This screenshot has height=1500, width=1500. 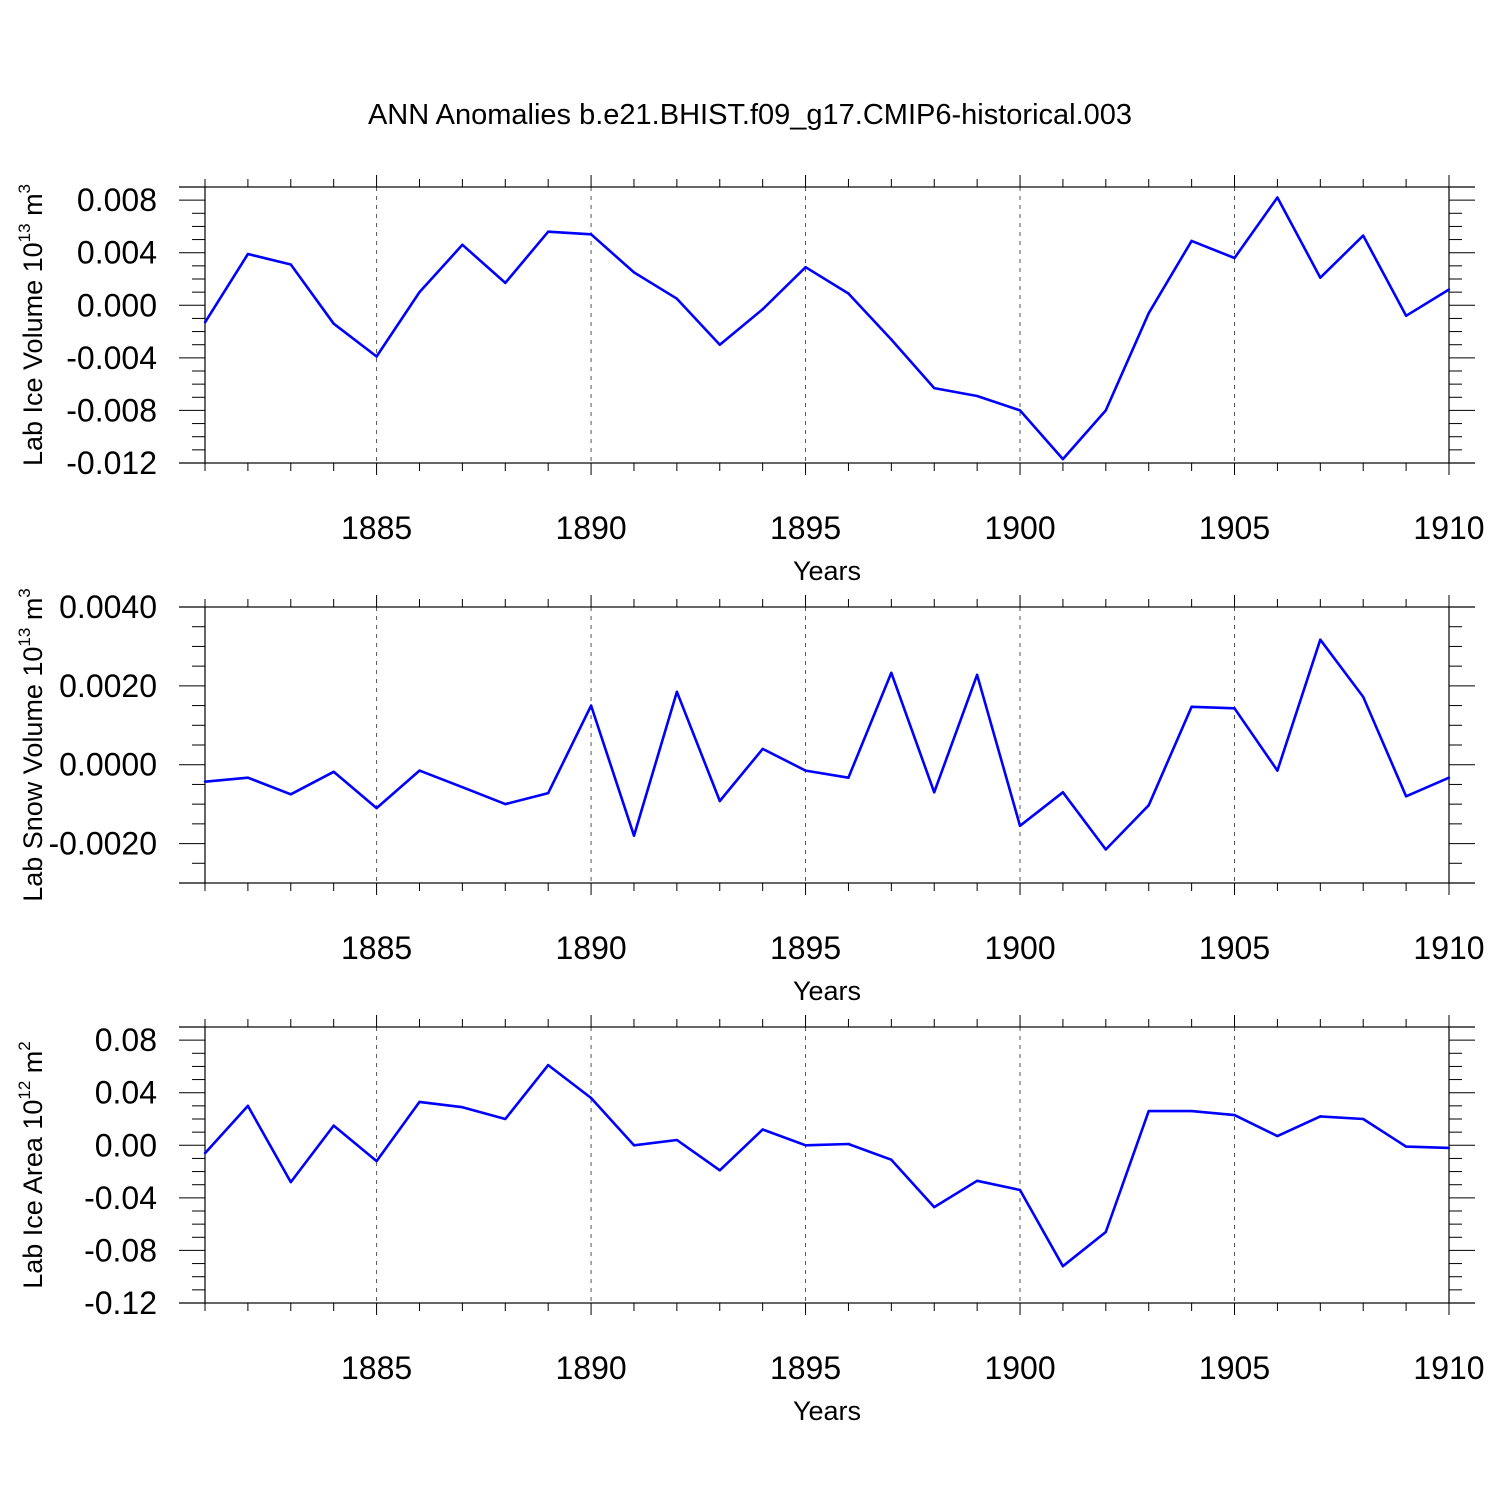 What do you see at coordinates (117, 305) in the screenshot?
I see `y-tick-label: 0.000` at bounding box center [117, 305].